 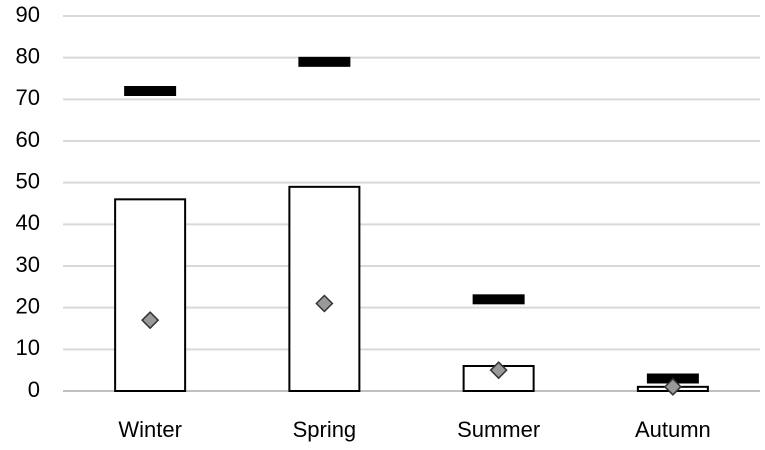 What do you see at coordinates (34, 389) in the screenshot?
I see `y-tick-label: 0` at bounding box center [34, 389].